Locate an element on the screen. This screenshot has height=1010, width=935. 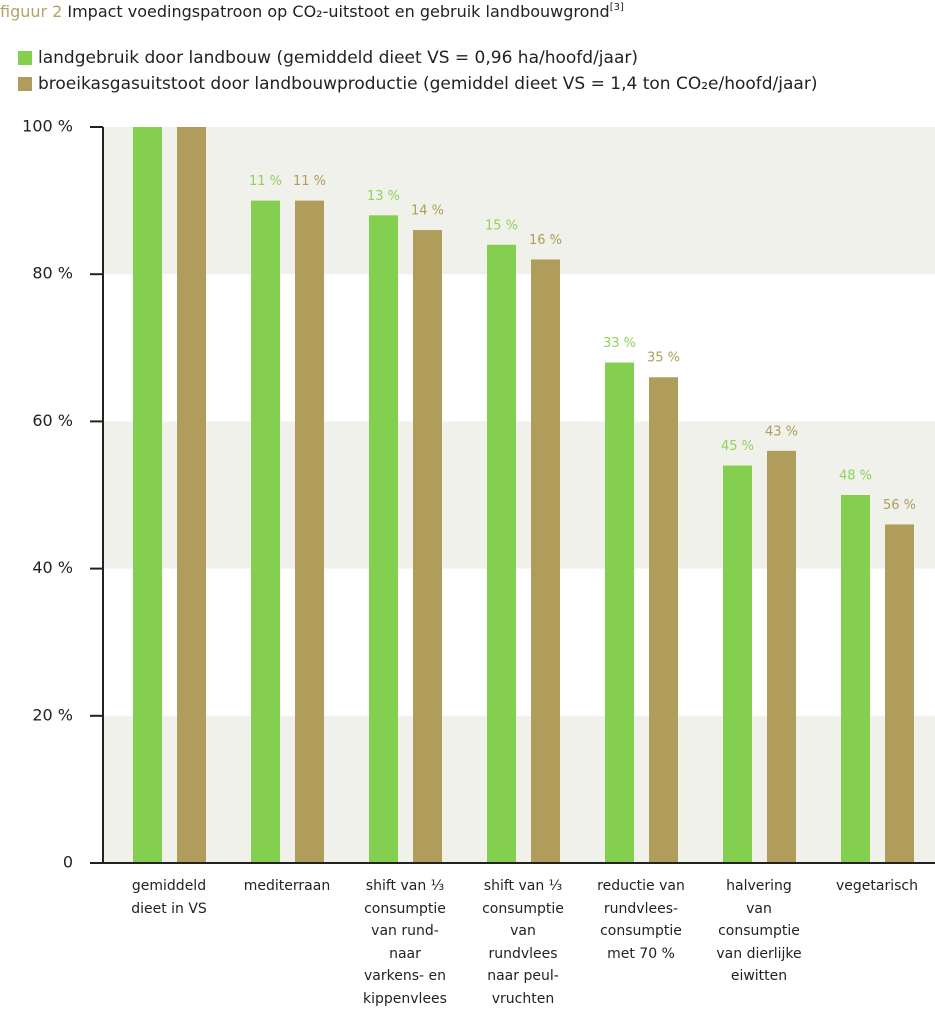
bar-annotation: 13 % is located at coordinates (383, 196).